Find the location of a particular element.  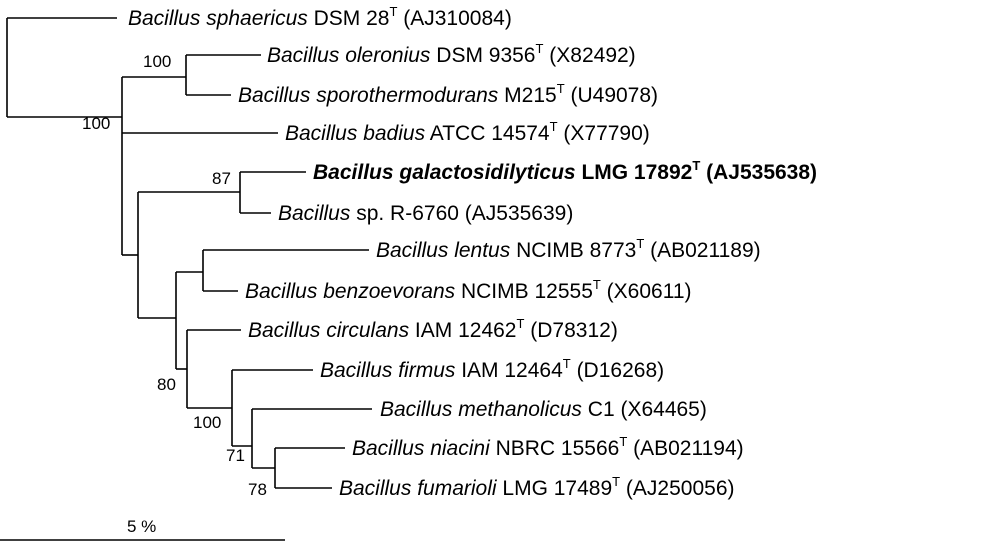

taxon-species: galactosidilyticus is located at coordinates (486, 172).